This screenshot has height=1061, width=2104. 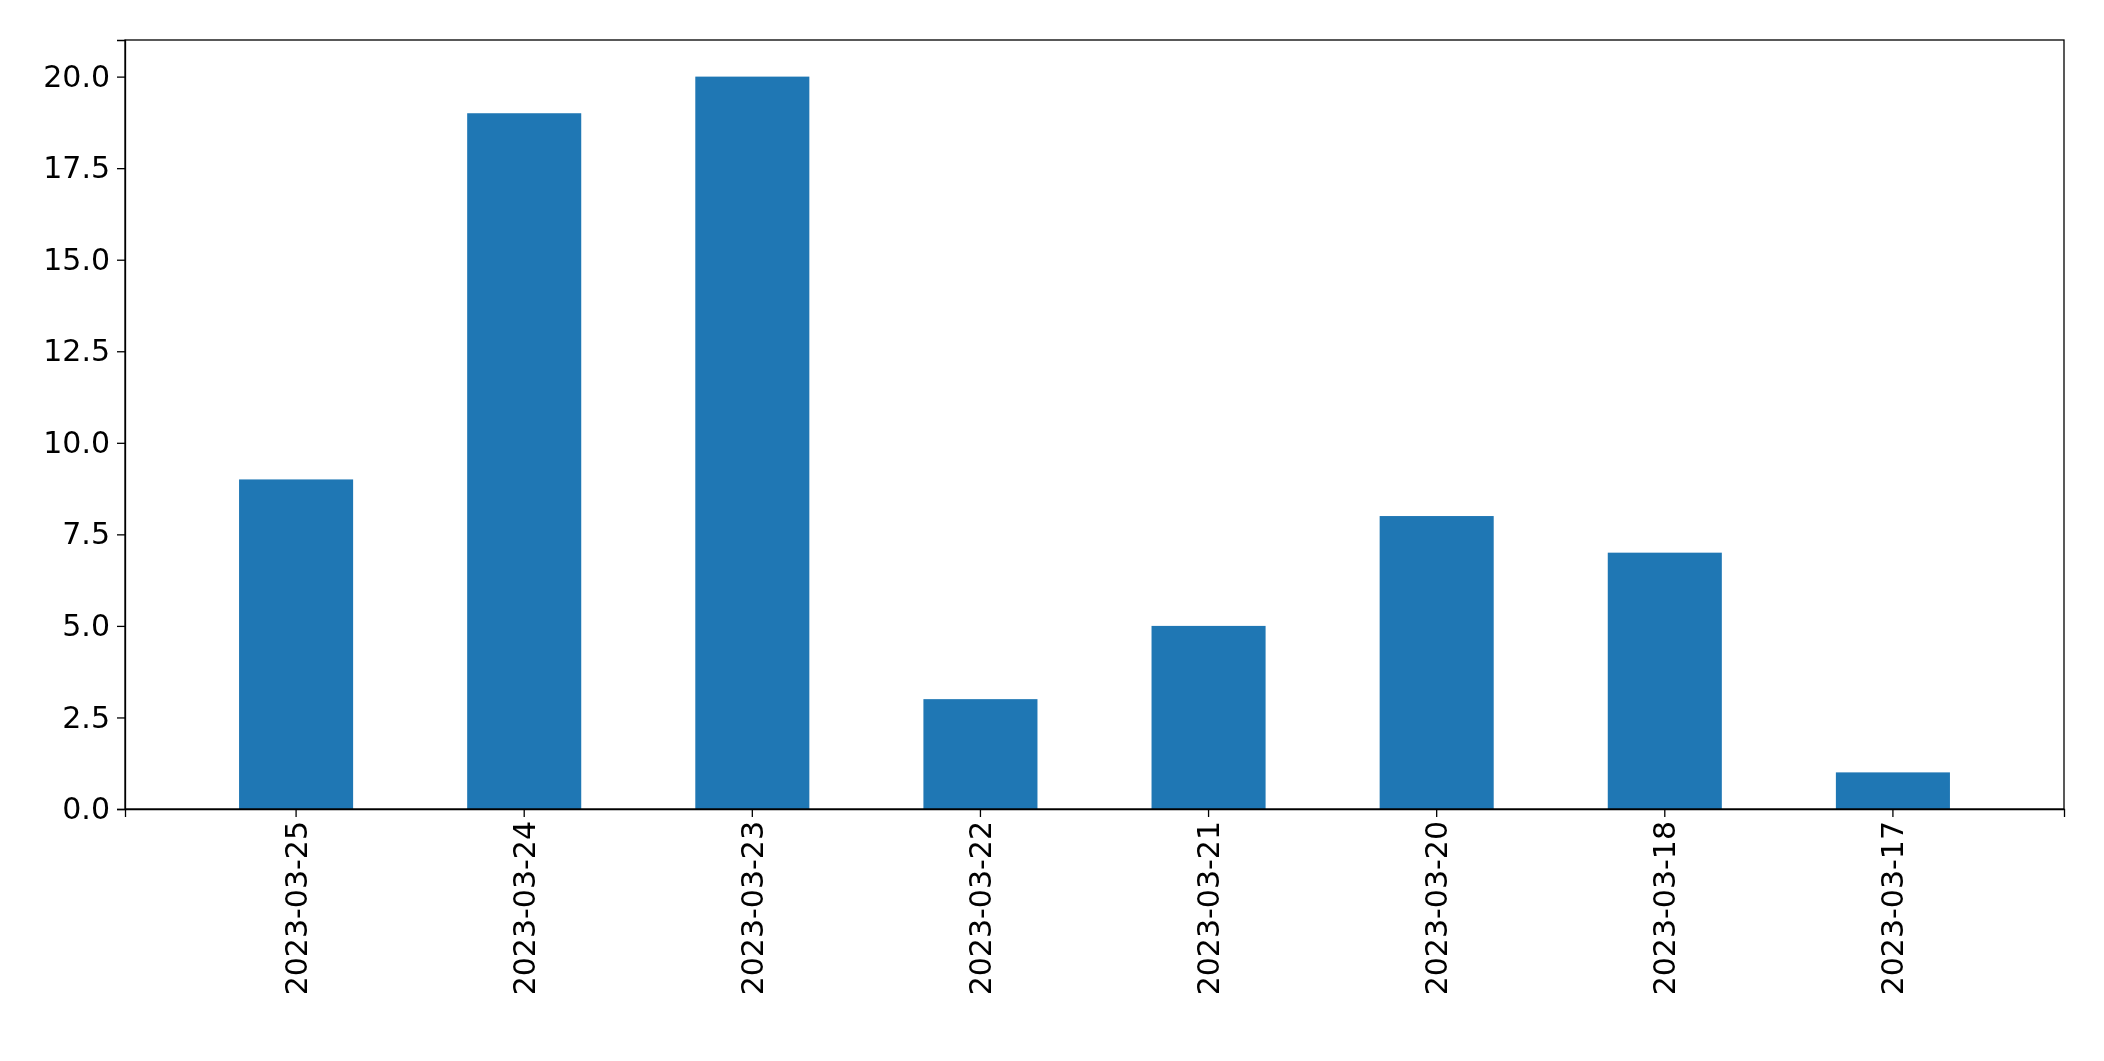 I want to click on x-tick-label: 2023-03-22, so click(x=980, y=908).